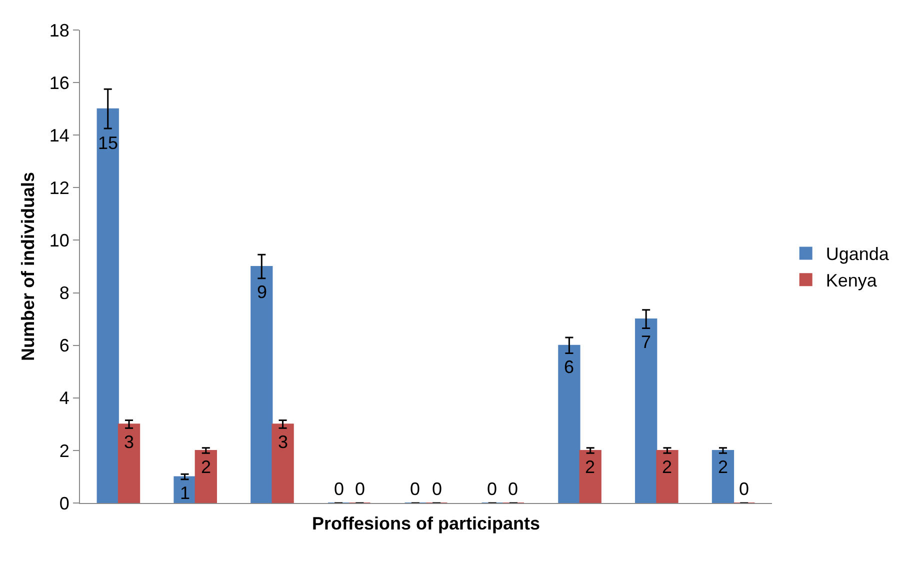  Describe the element at coordinates (28, 267) in the screenshot. I see `y-axis-title: Number of individuals` at that location.